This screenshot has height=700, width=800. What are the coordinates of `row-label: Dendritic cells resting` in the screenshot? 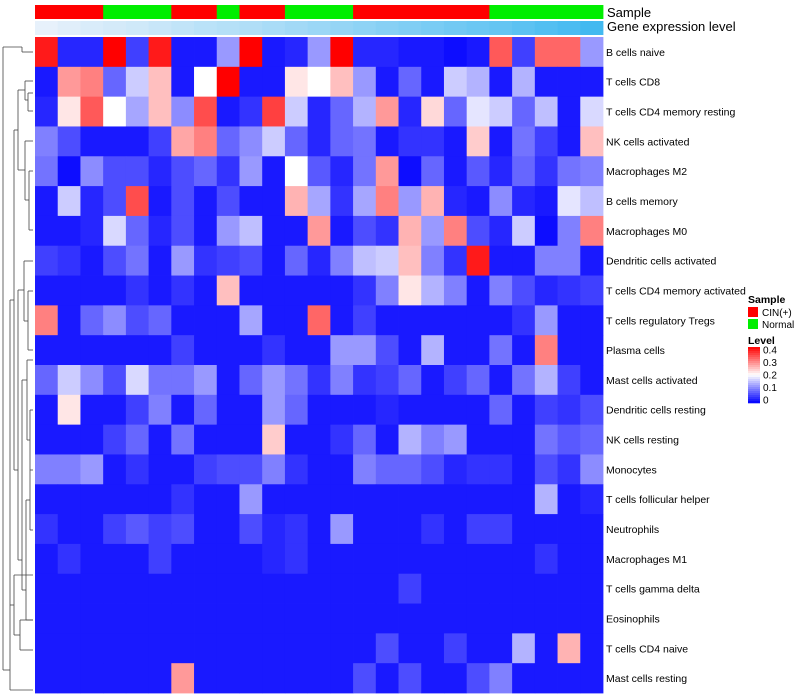 It's located at (656, 411).